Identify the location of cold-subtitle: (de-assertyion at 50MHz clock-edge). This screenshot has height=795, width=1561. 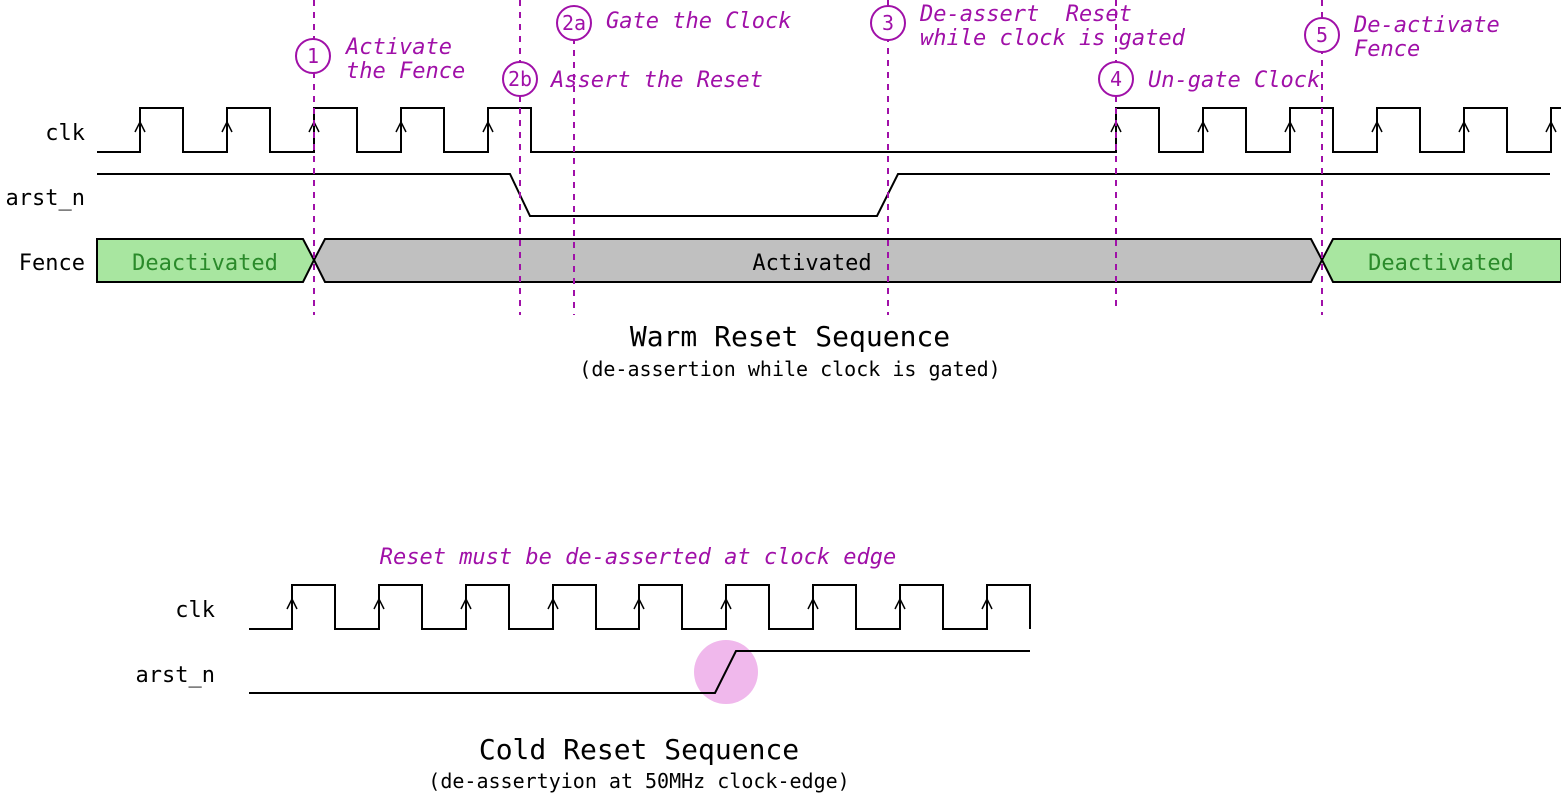
(638, 781).